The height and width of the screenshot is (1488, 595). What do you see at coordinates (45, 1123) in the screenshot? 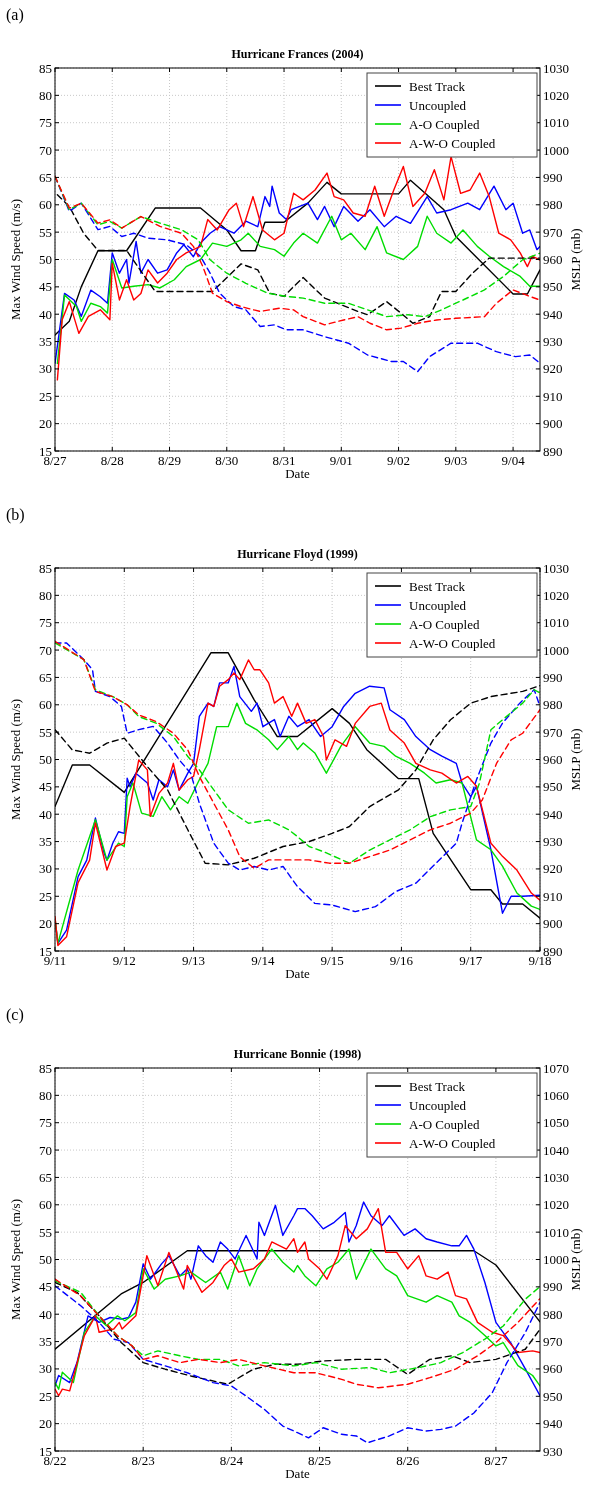
I see `y-tick-label: 75` at bounding box center [45, 1123].